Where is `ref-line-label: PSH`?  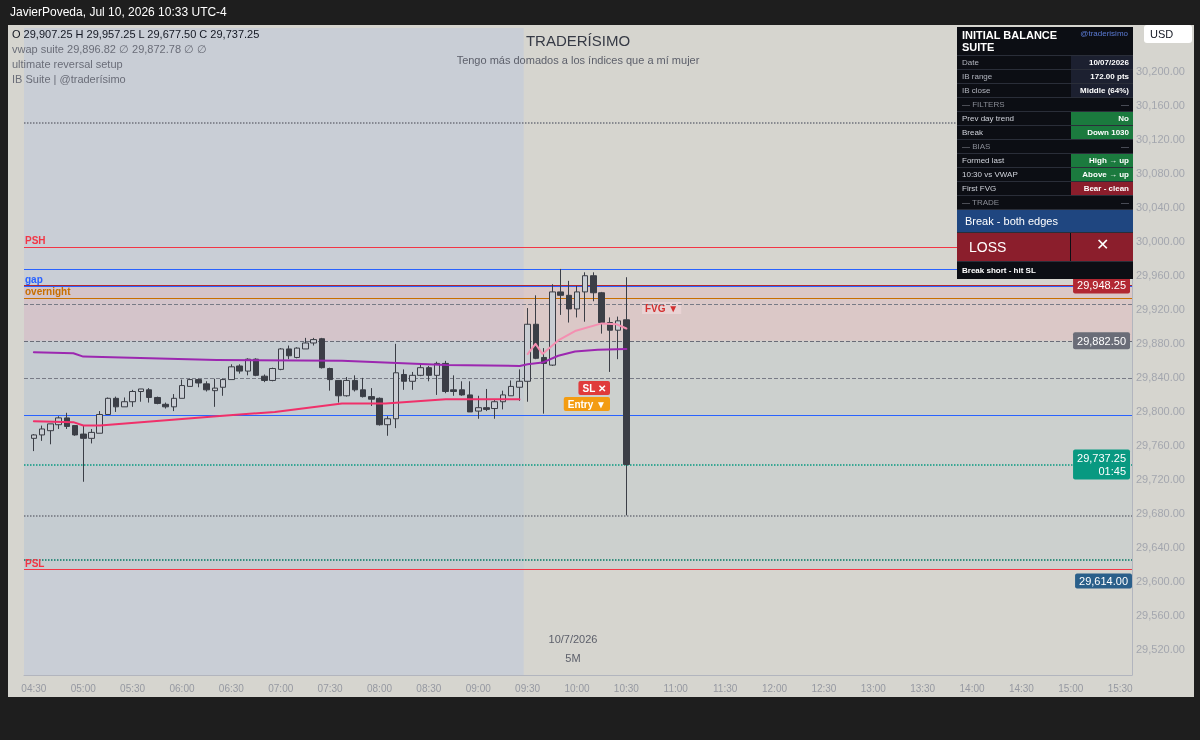
ref-line-label: PSH is located at coordinates (35, 241).